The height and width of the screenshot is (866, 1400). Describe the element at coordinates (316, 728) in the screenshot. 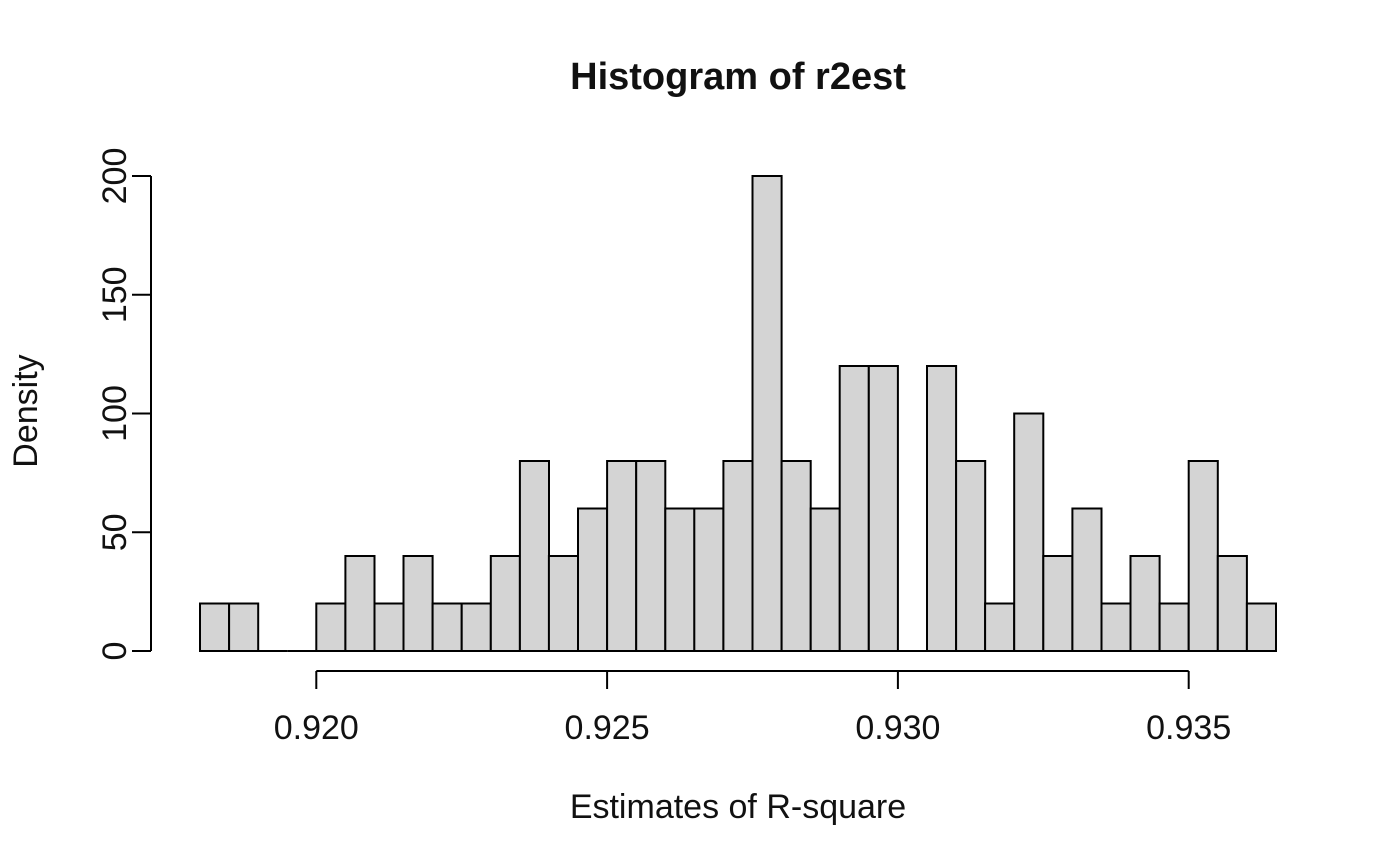

I see `x-tick-label: 0.920` at that location.